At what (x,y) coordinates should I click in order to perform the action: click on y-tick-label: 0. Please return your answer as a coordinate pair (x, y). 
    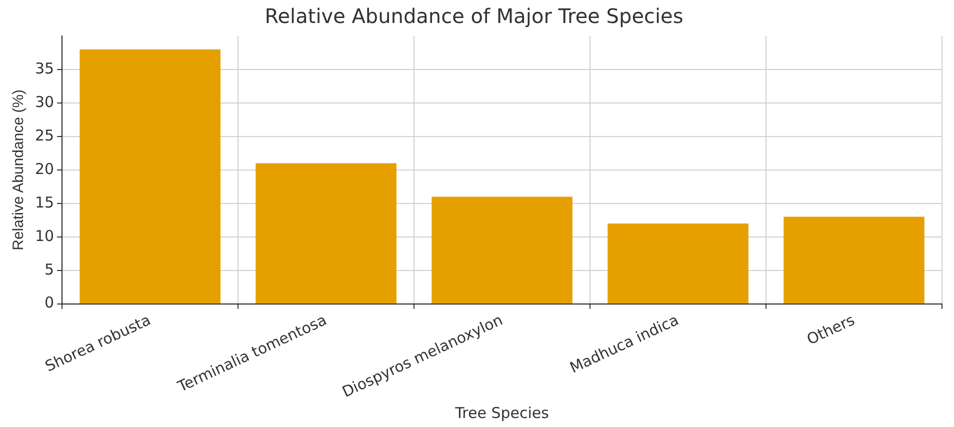
    Looking at the image, I should click on (49, 303).